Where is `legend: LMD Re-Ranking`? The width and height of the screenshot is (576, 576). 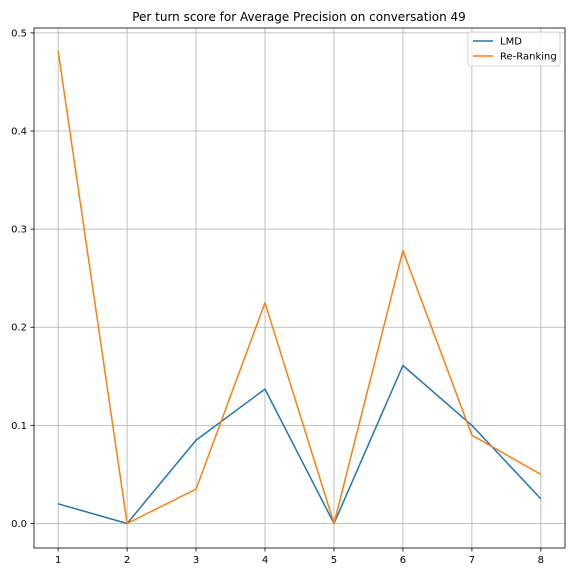 legend: LMD Re-Ranking is located at coordinates (514, 49).